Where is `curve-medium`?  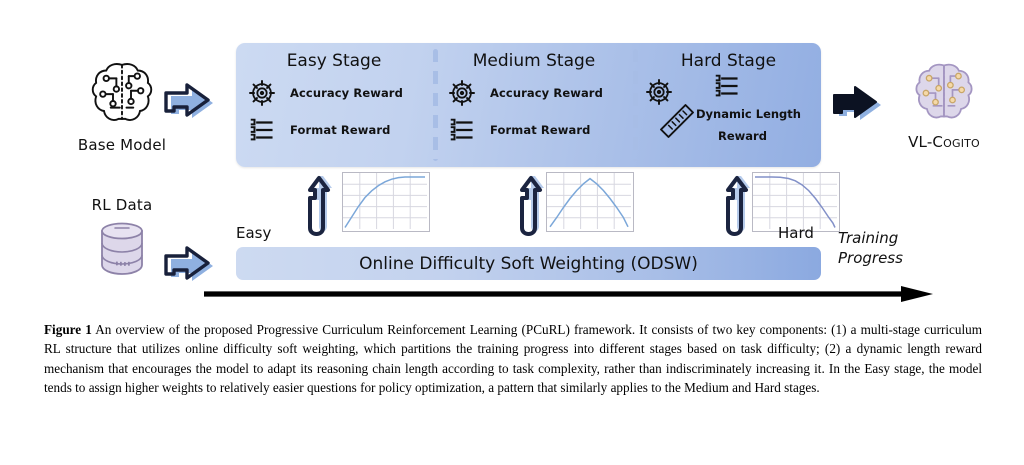 curve-medium is located at coordinates (589, 202).